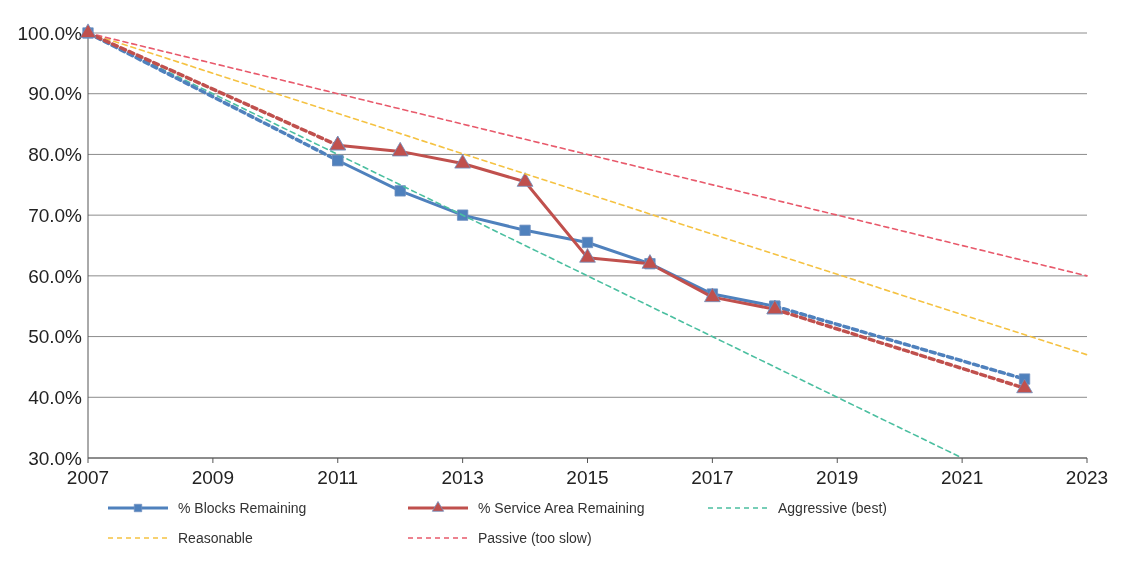  I want to click on x-tick-label: 2009, so click(213, 477).